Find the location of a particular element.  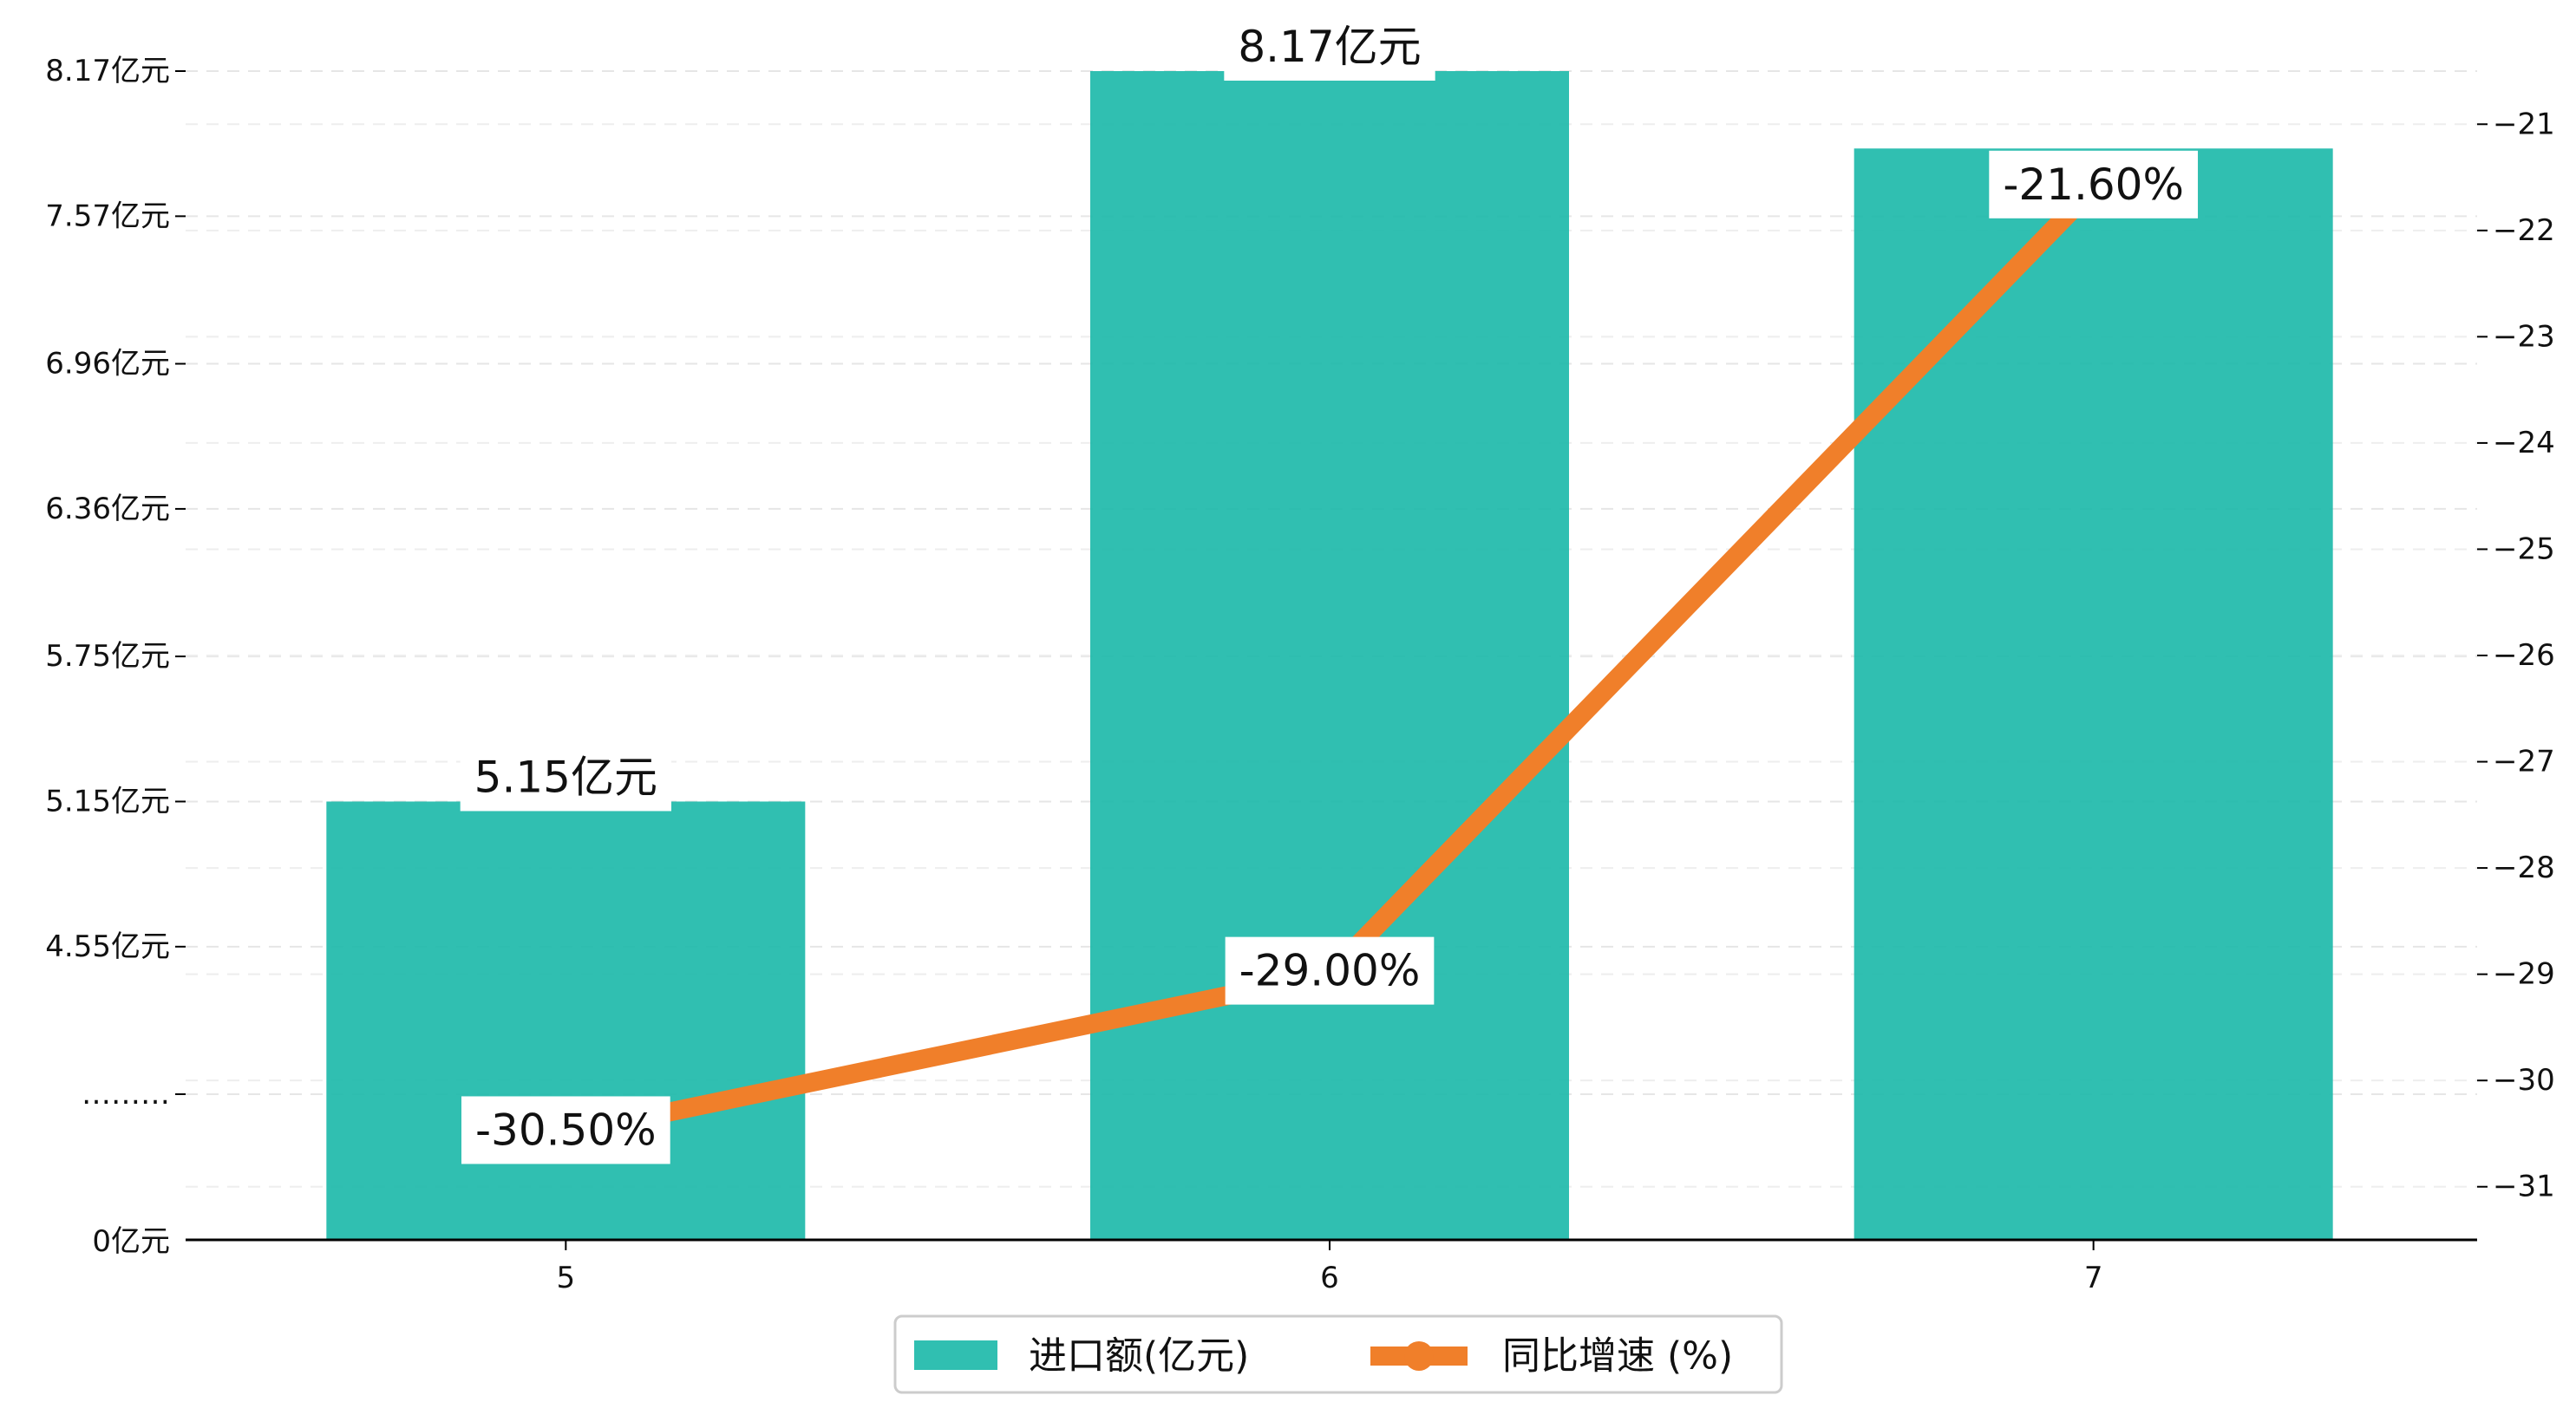

growth-label-5: -30.50% is located at coordinates (566, 1130).